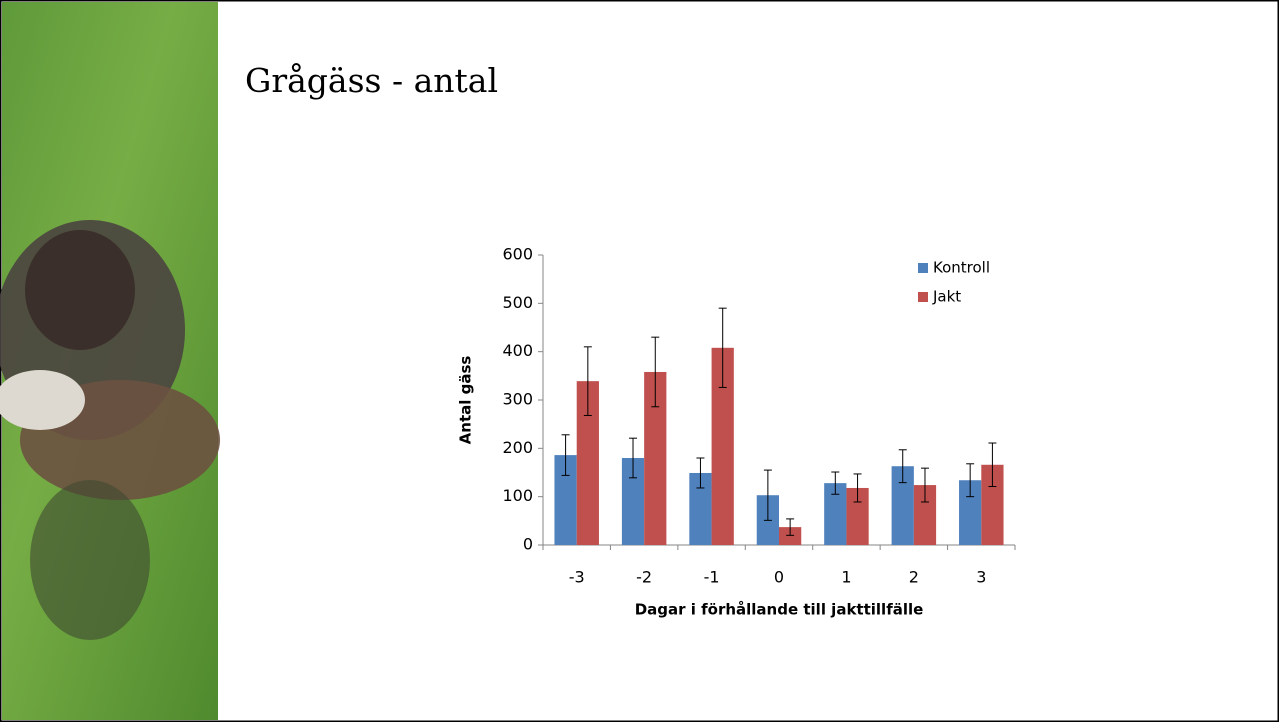 The width and height of the screenshot is (1279, 722). I want to click on x-tick-label: 0, so click(779, 577).